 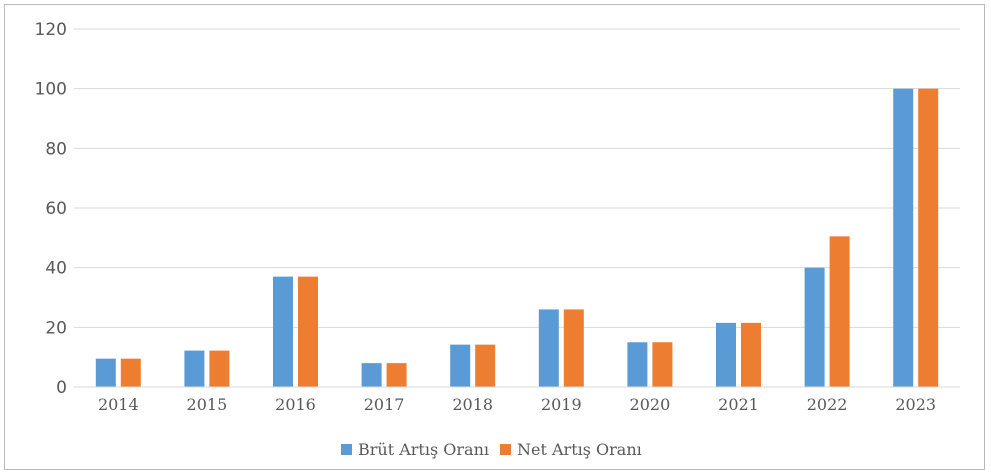 What do you see at coordinates (56, 269) in the screenshot?
I see `y-tick-label: 40` at bounding box center [56, 269].